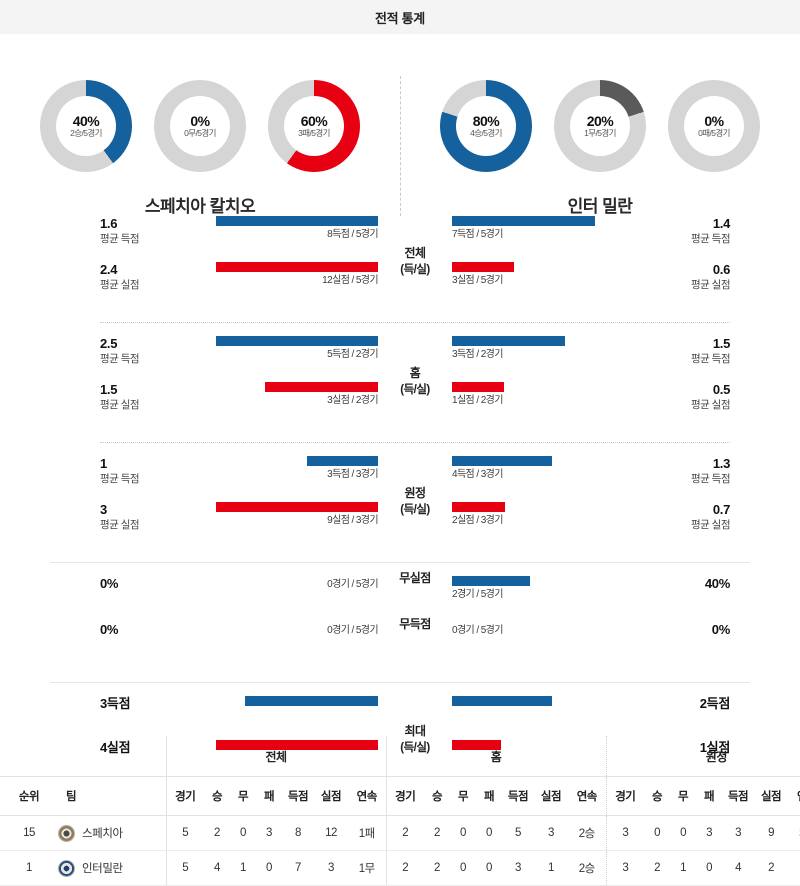 Image resolution: width=800 pixels, height=886 pixels. What do you see at coordinates (29, 868) in the screenshot?
I see `rank-cell: 1` at bounding box center [29, 868].